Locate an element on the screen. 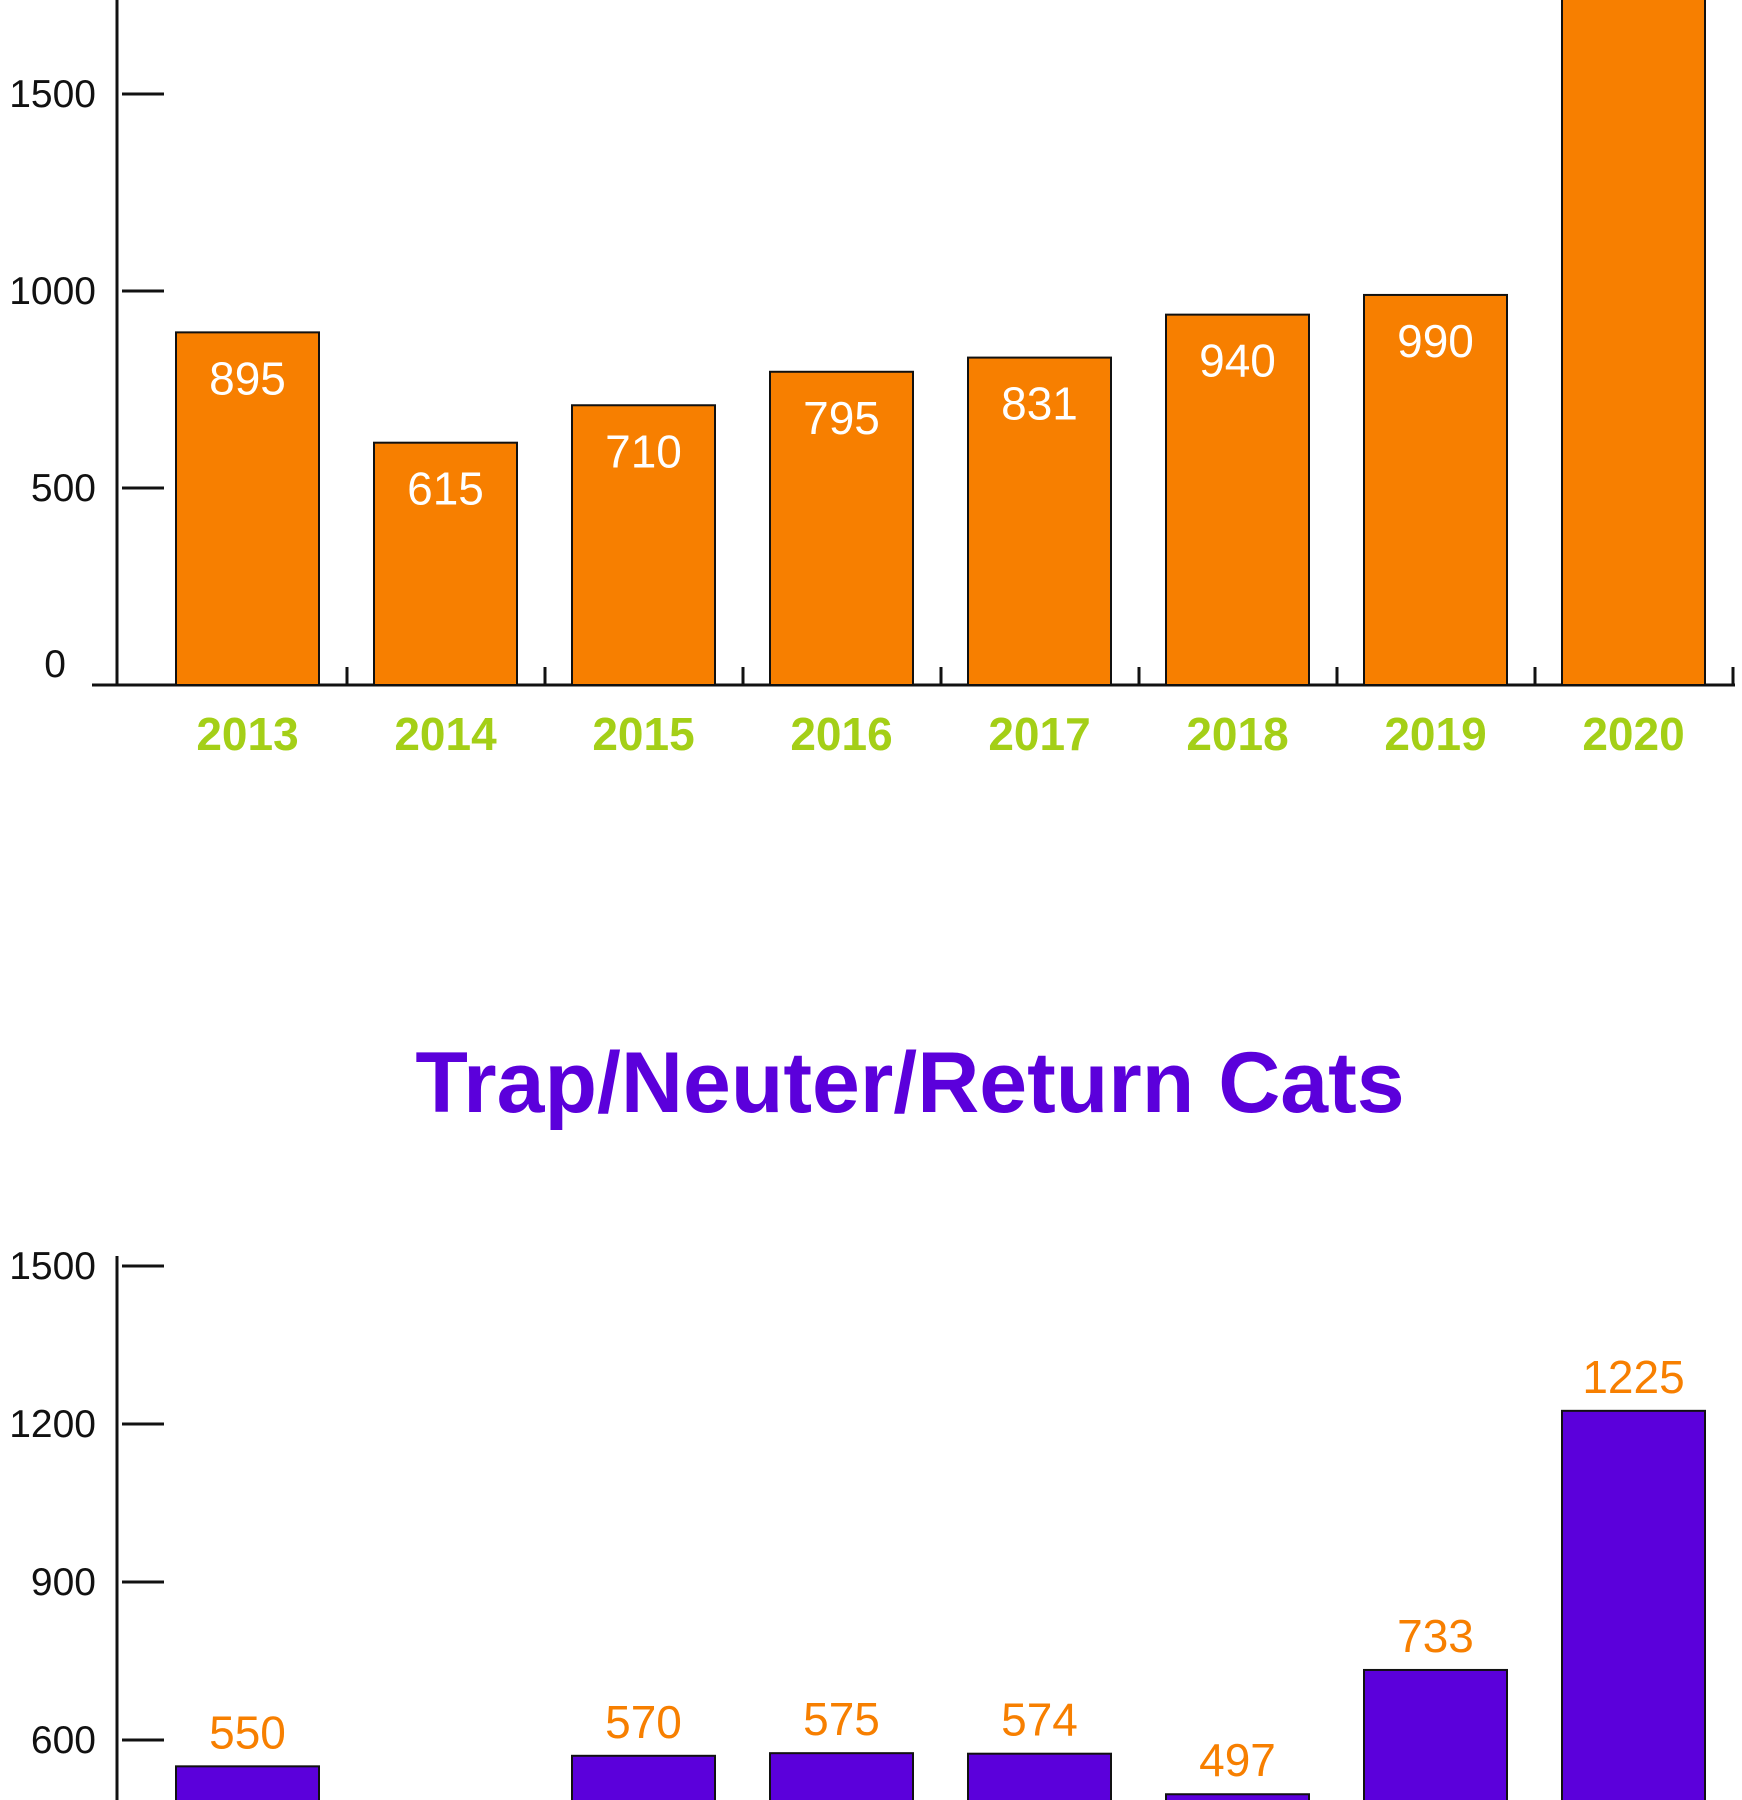 The width and height of the screenshot is (1742, 1800). bar-value-label-2019: 990 is located at coordinates (1435, 341).